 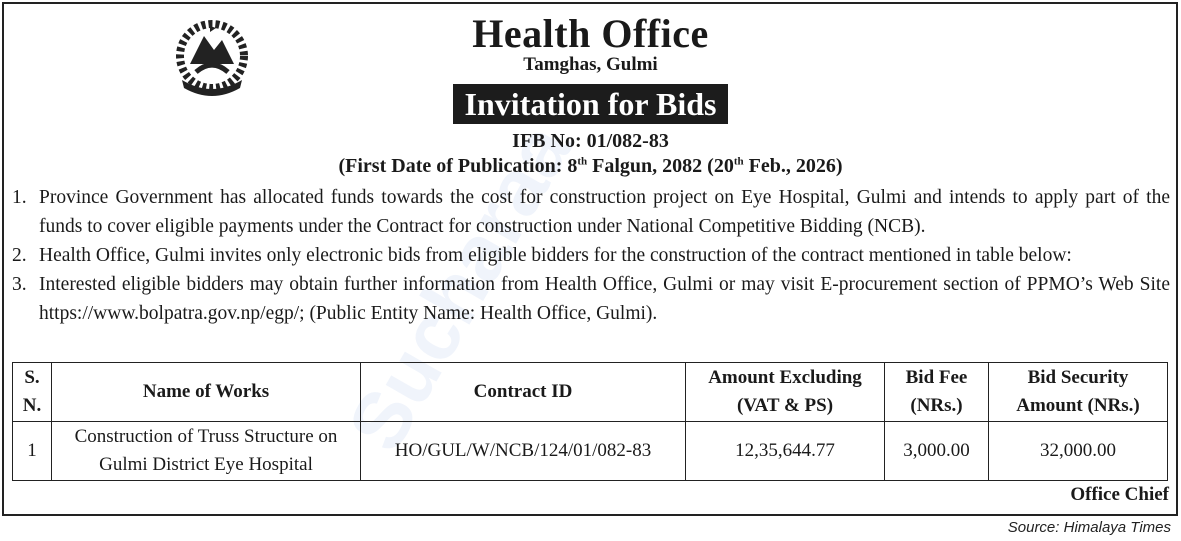 I want to click on col-bid-fee: Bid Fee (NRs.), so click(x=936, y=392).